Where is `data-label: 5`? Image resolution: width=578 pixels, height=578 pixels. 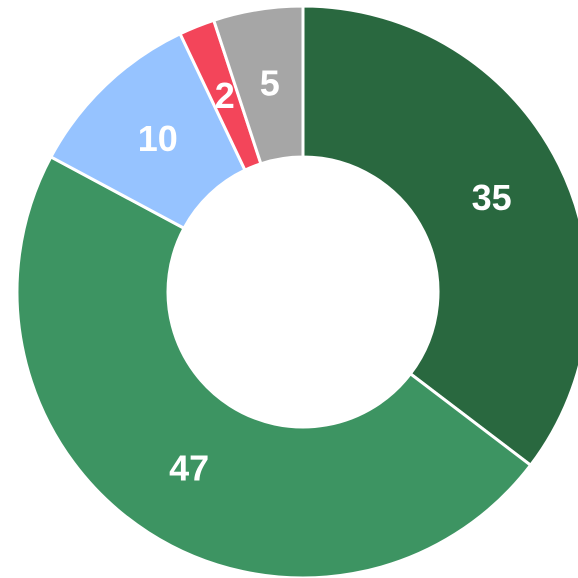 data-label: 5 is located at coordinates (270, 83).